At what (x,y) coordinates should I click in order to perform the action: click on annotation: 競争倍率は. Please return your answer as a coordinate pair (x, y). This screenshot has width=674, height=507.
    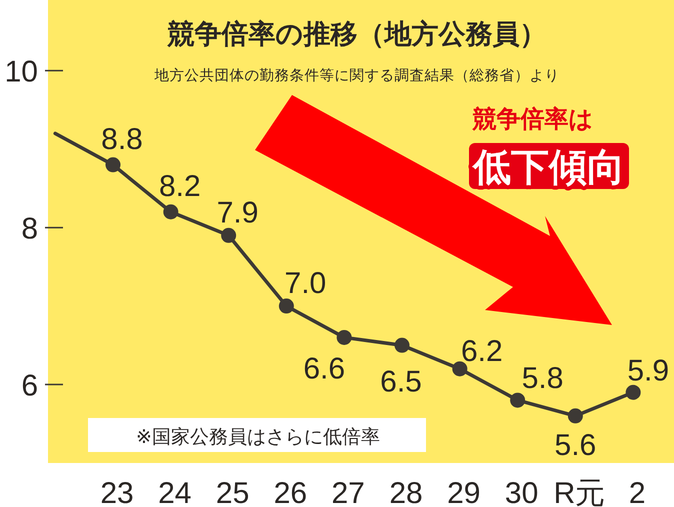
    Looking at the image, I should click on (533, 119).